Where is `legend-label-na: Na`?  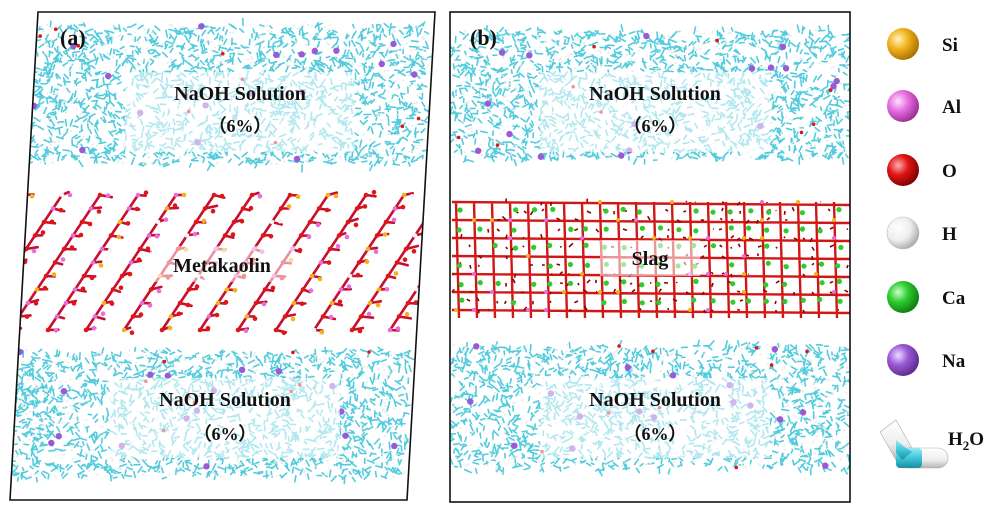 legend-label-na: Na is located at coordinates (954, 361).